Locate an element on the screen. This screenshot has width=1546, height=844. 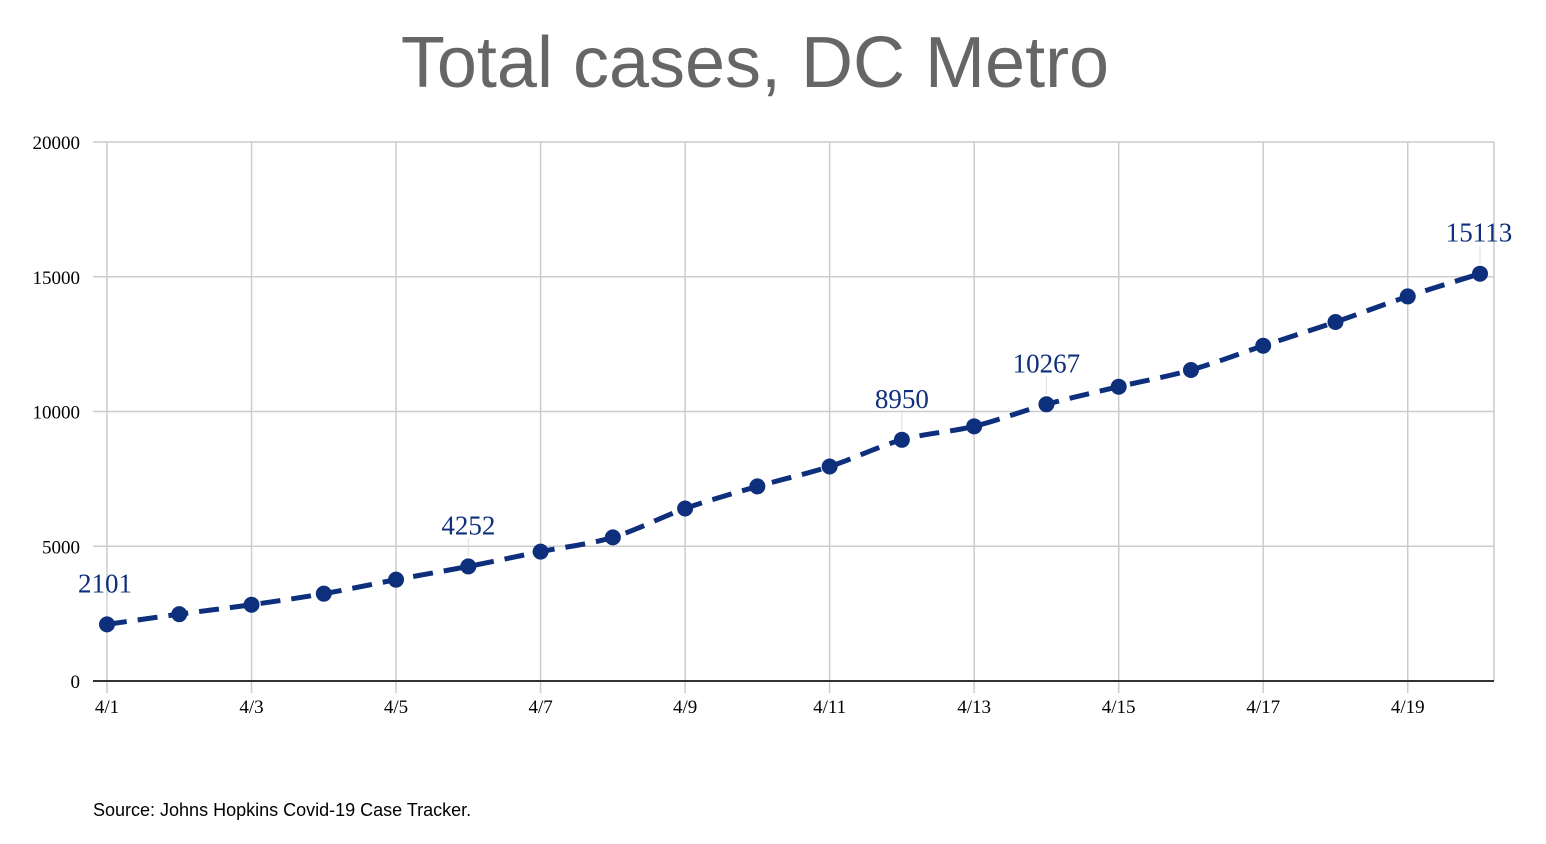
chart-title: Total cases, DC Metro is located at coordinates (755, 63).